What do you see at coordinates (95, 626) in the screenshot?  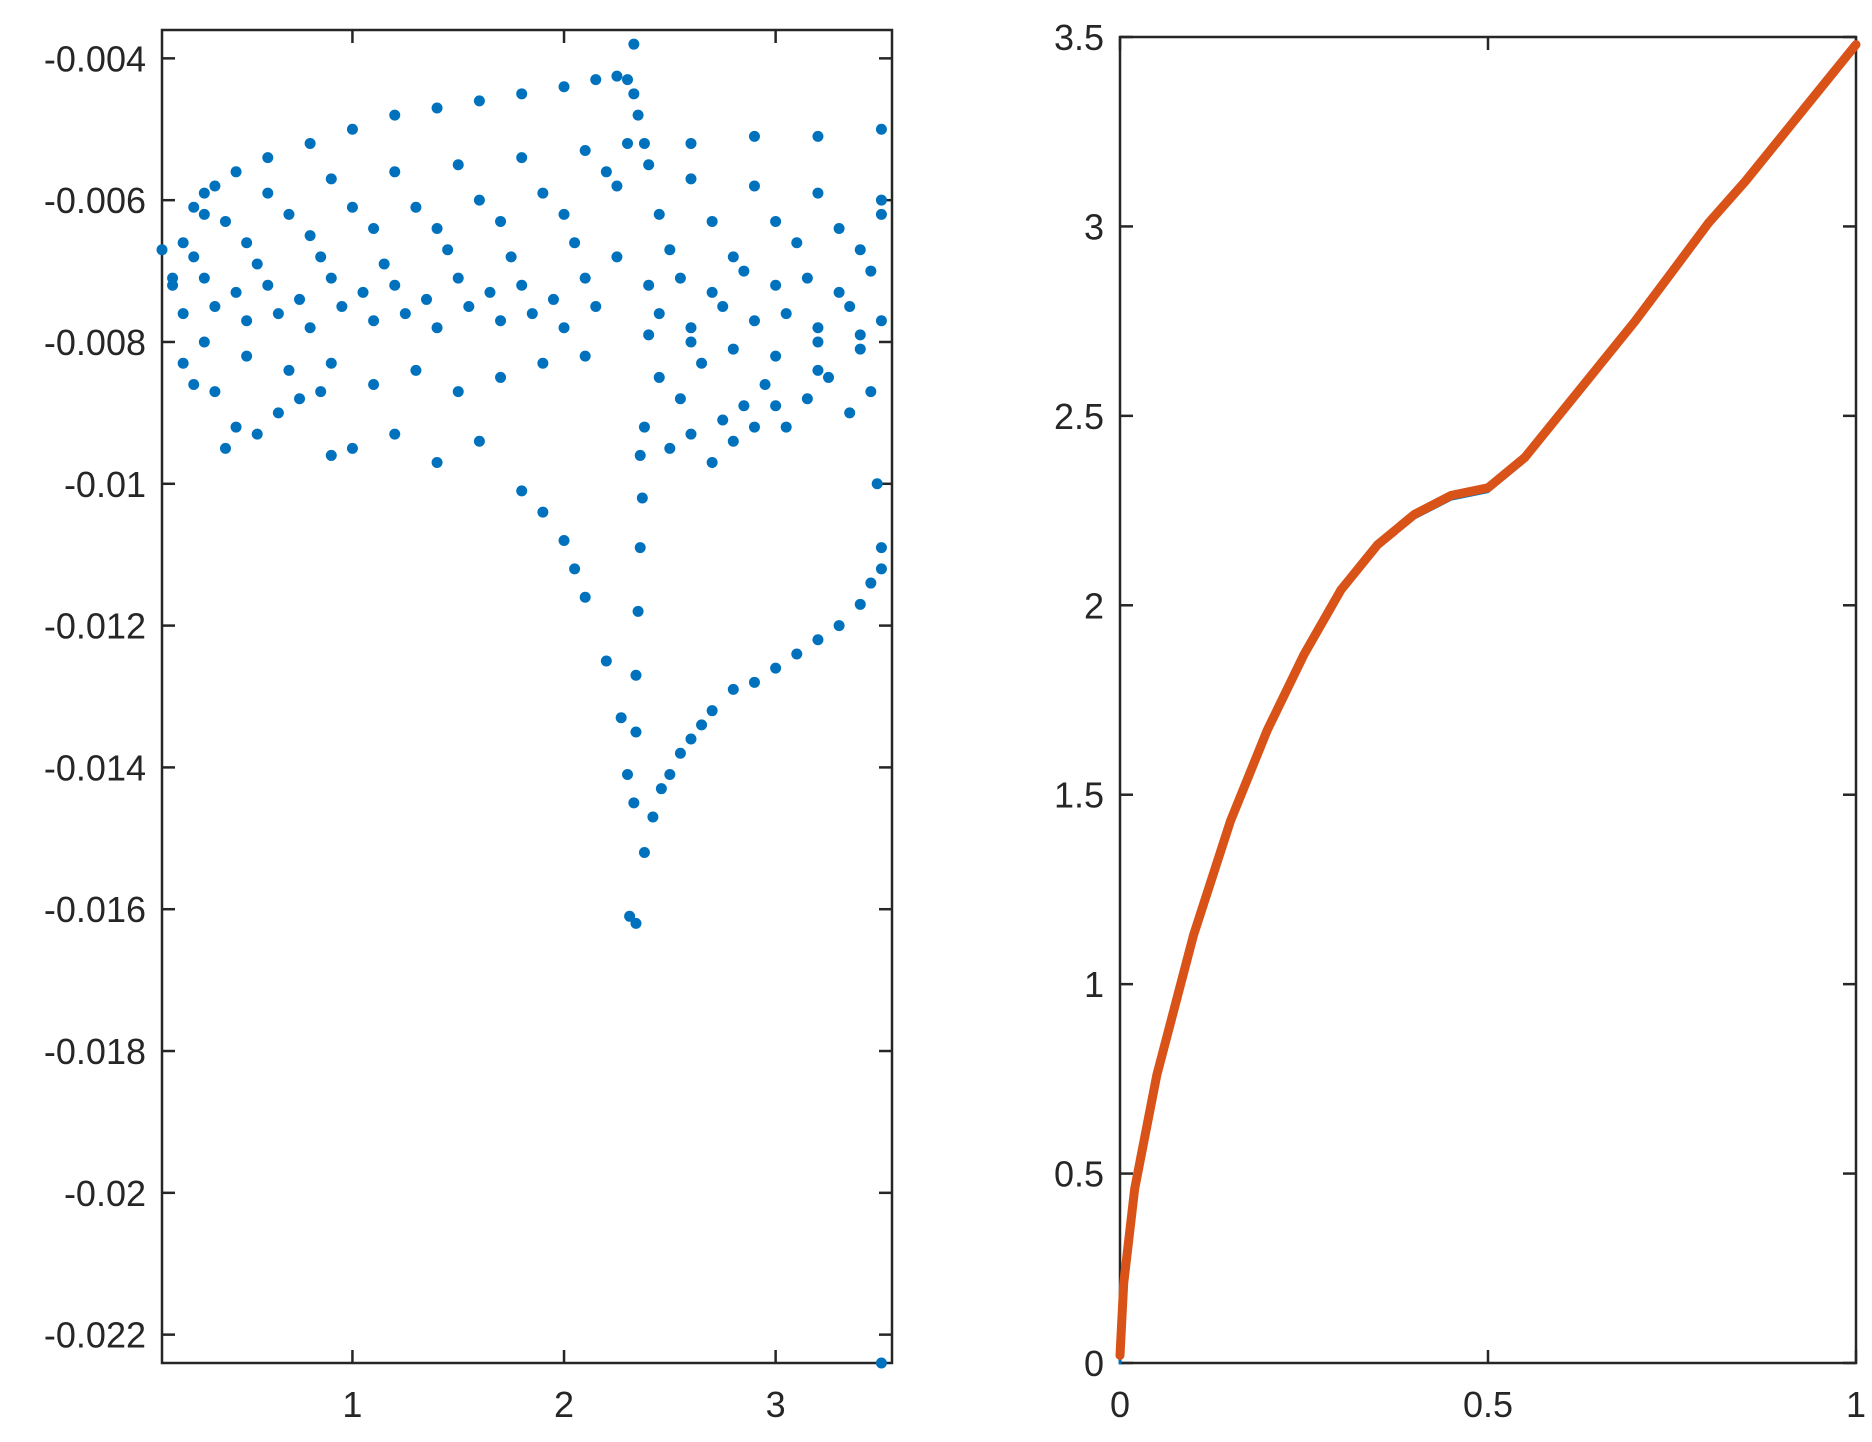 I see `y-tick-label: -0.012` at bounding box center [95, 626].